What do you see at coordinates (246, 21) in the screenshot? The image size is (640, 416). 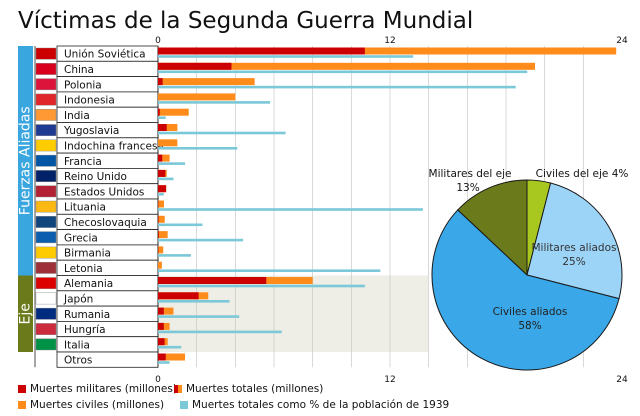 I see `chart-title: Víctimas de la Segunda Guerra Mundial` at bounding box center [246, 21].